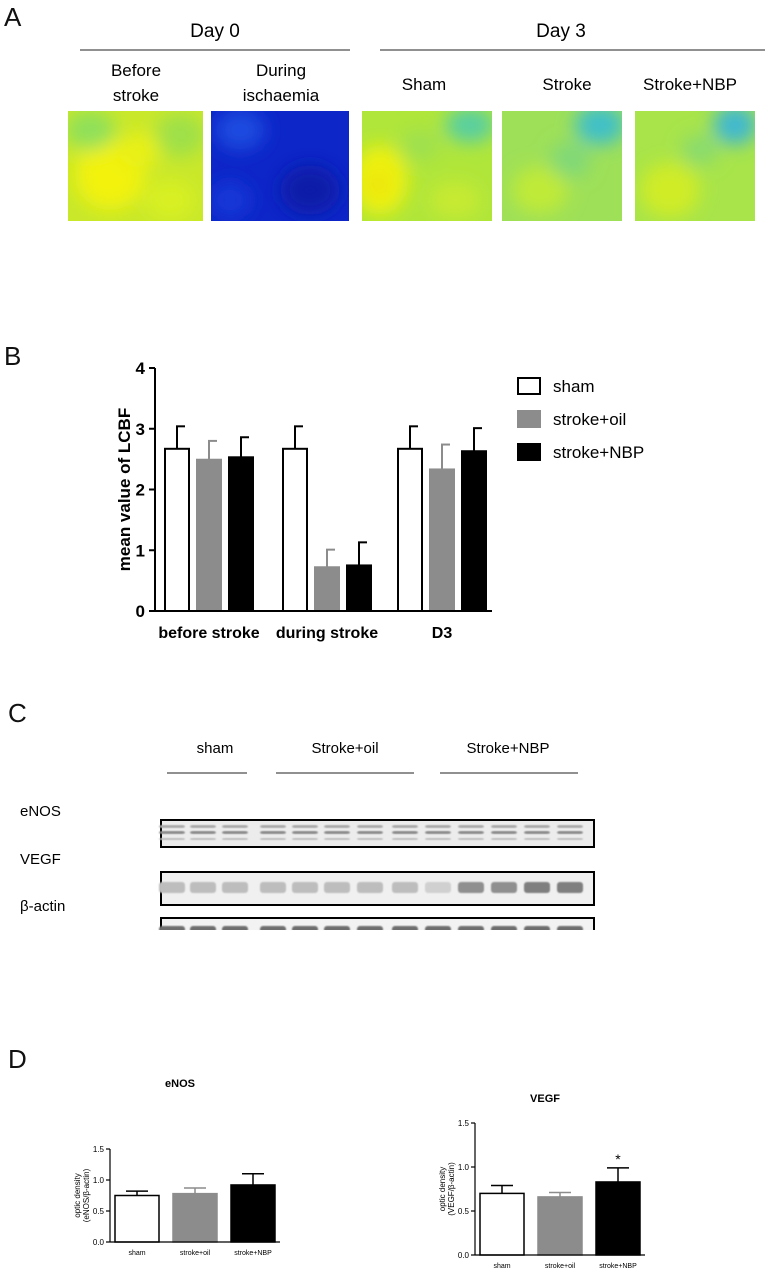  Describe the element at coordinates (560, 1266) in the screenshot. I see `x-tick-label: stroke+oil` at that location.